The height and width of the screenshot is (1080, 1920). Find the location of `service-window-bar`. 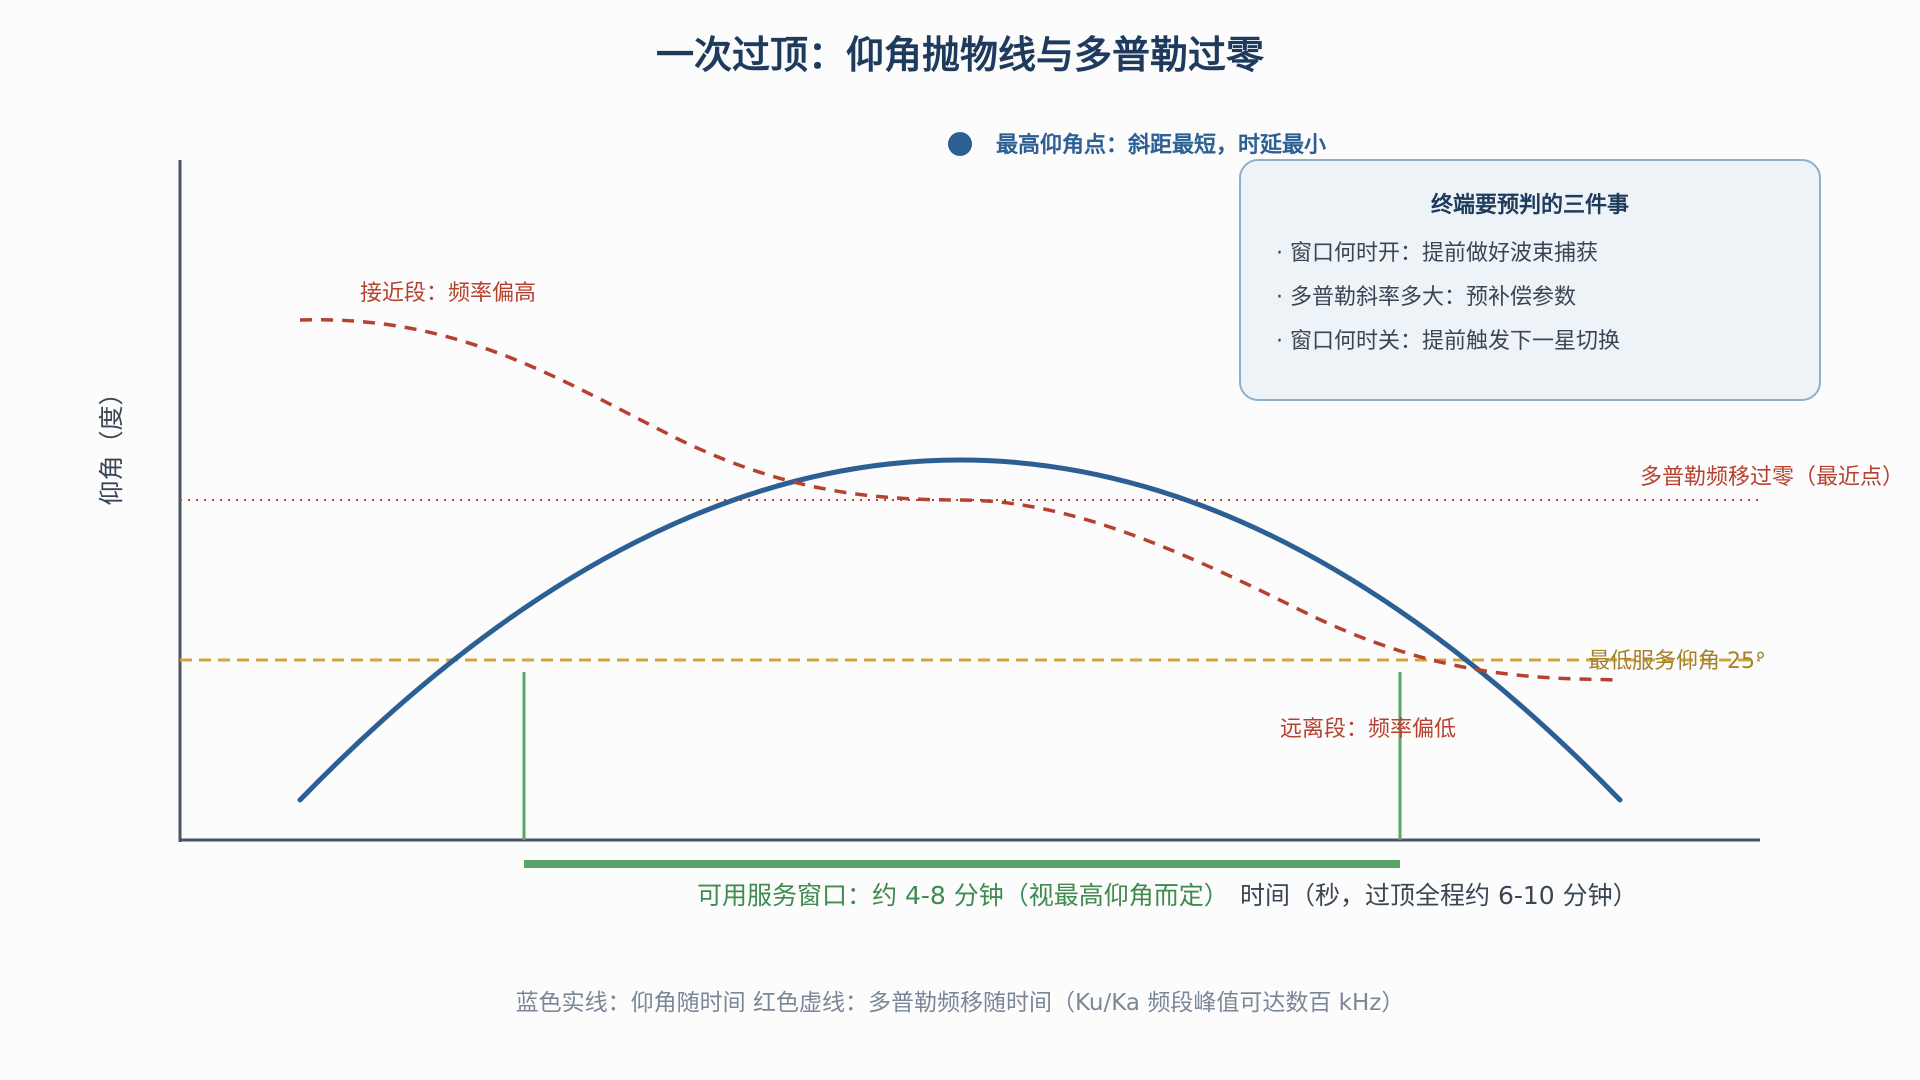

service-window-bar is located at coordinates (962, 864).